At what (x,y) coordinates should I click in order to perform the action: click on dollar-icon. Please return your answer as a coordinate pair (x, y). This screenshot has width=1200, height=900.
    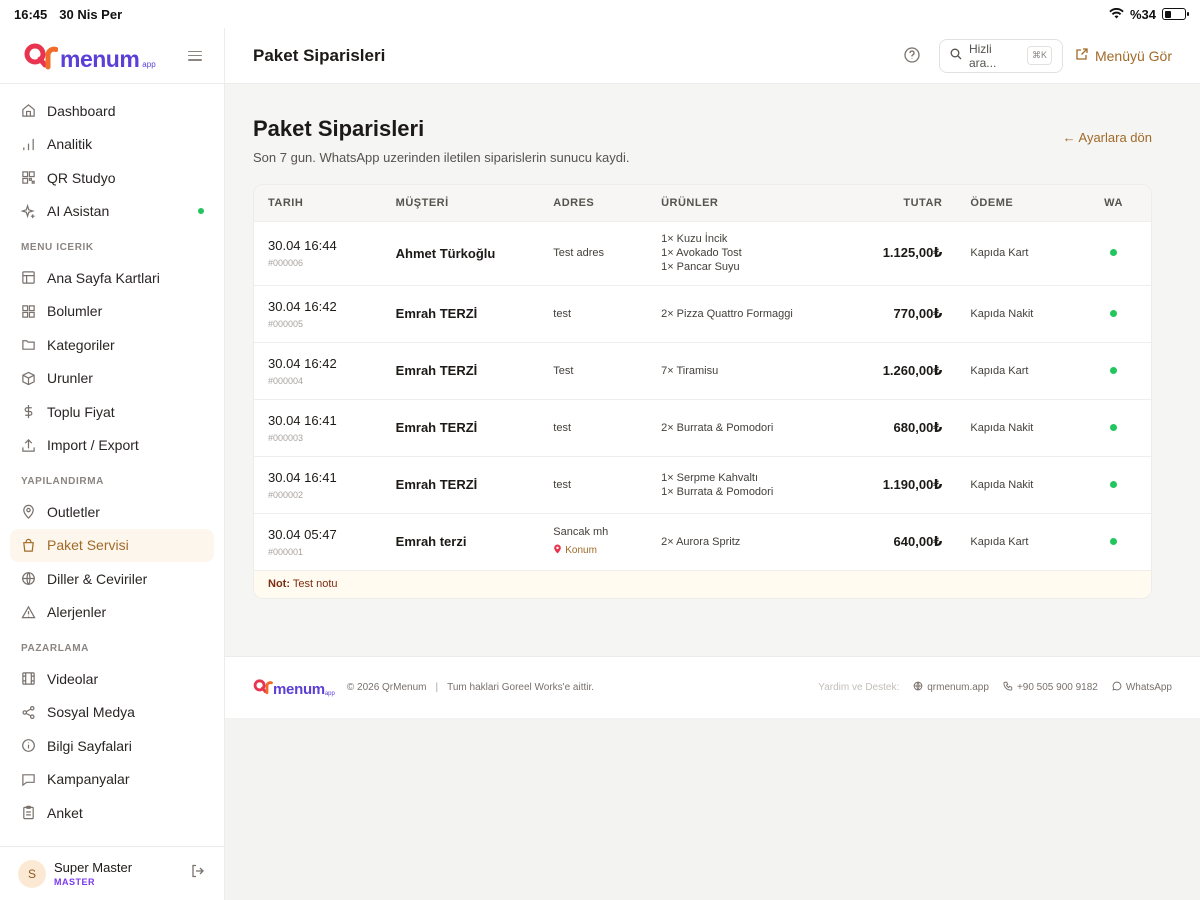
    Looking at the image, I should click on (28, 412).